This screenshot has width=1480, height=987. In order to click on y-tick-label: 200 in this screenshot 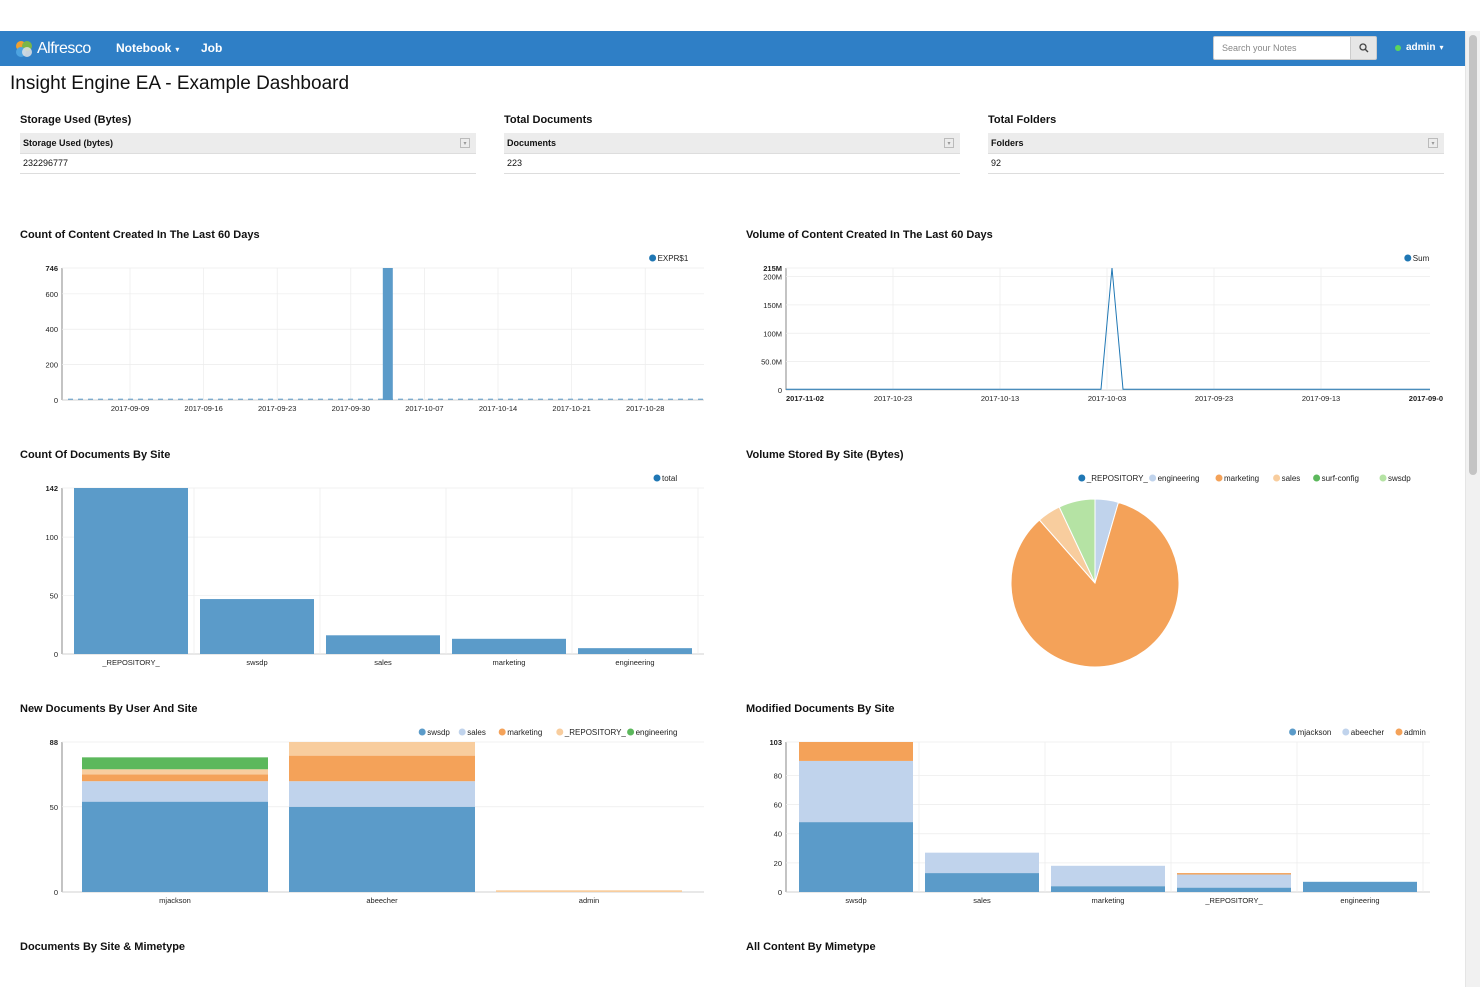, I will do `click(51, 365)`.